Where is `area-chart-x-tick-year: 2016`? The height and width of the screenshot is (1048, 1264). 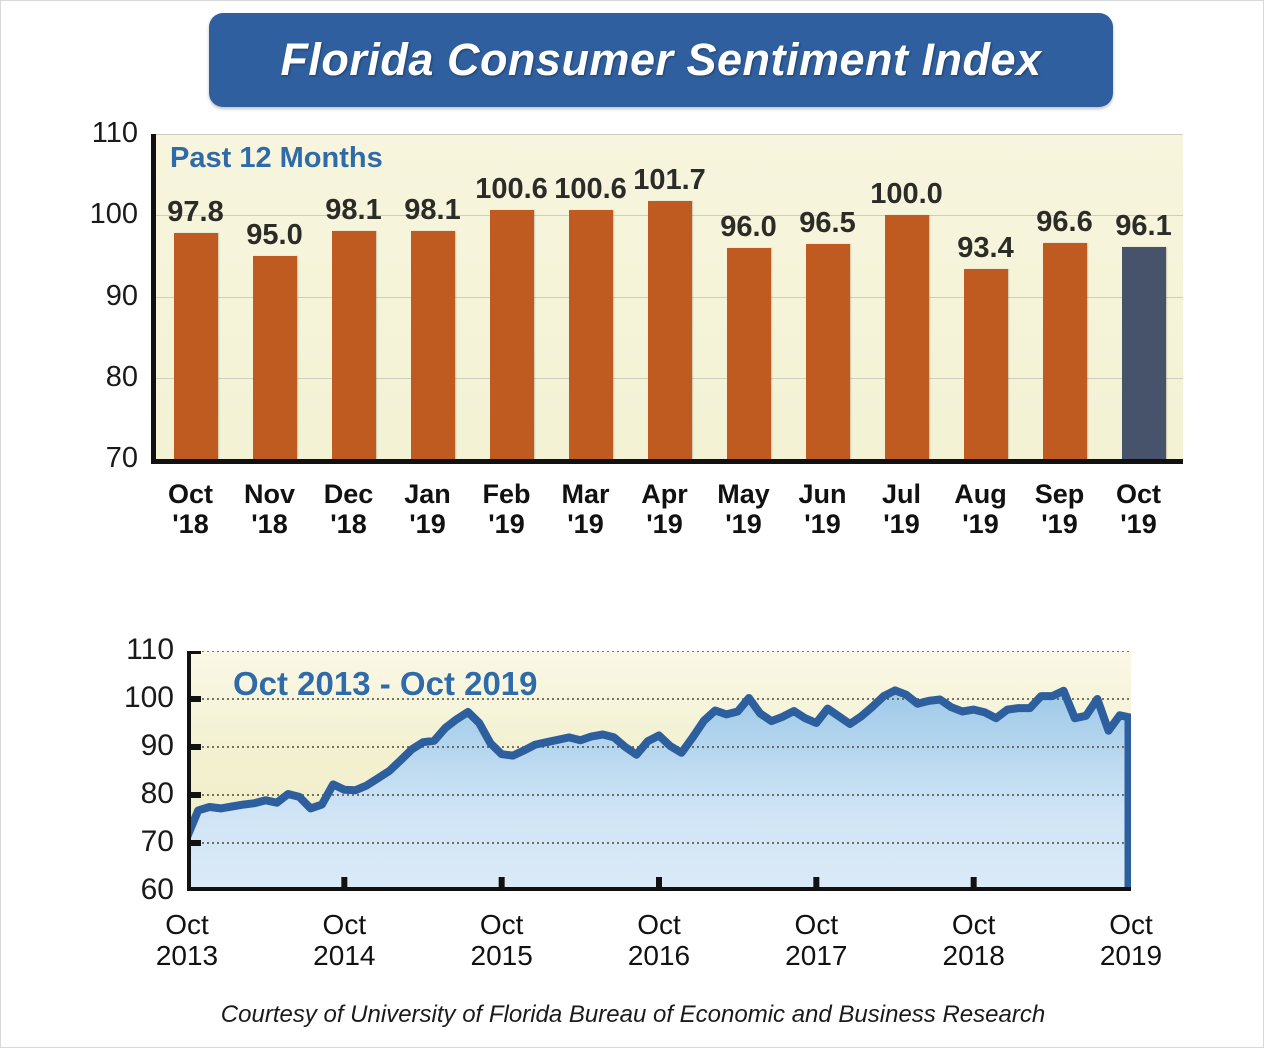
area-chart-x-tick-year: 2016 is located at coordinates (659, 956).